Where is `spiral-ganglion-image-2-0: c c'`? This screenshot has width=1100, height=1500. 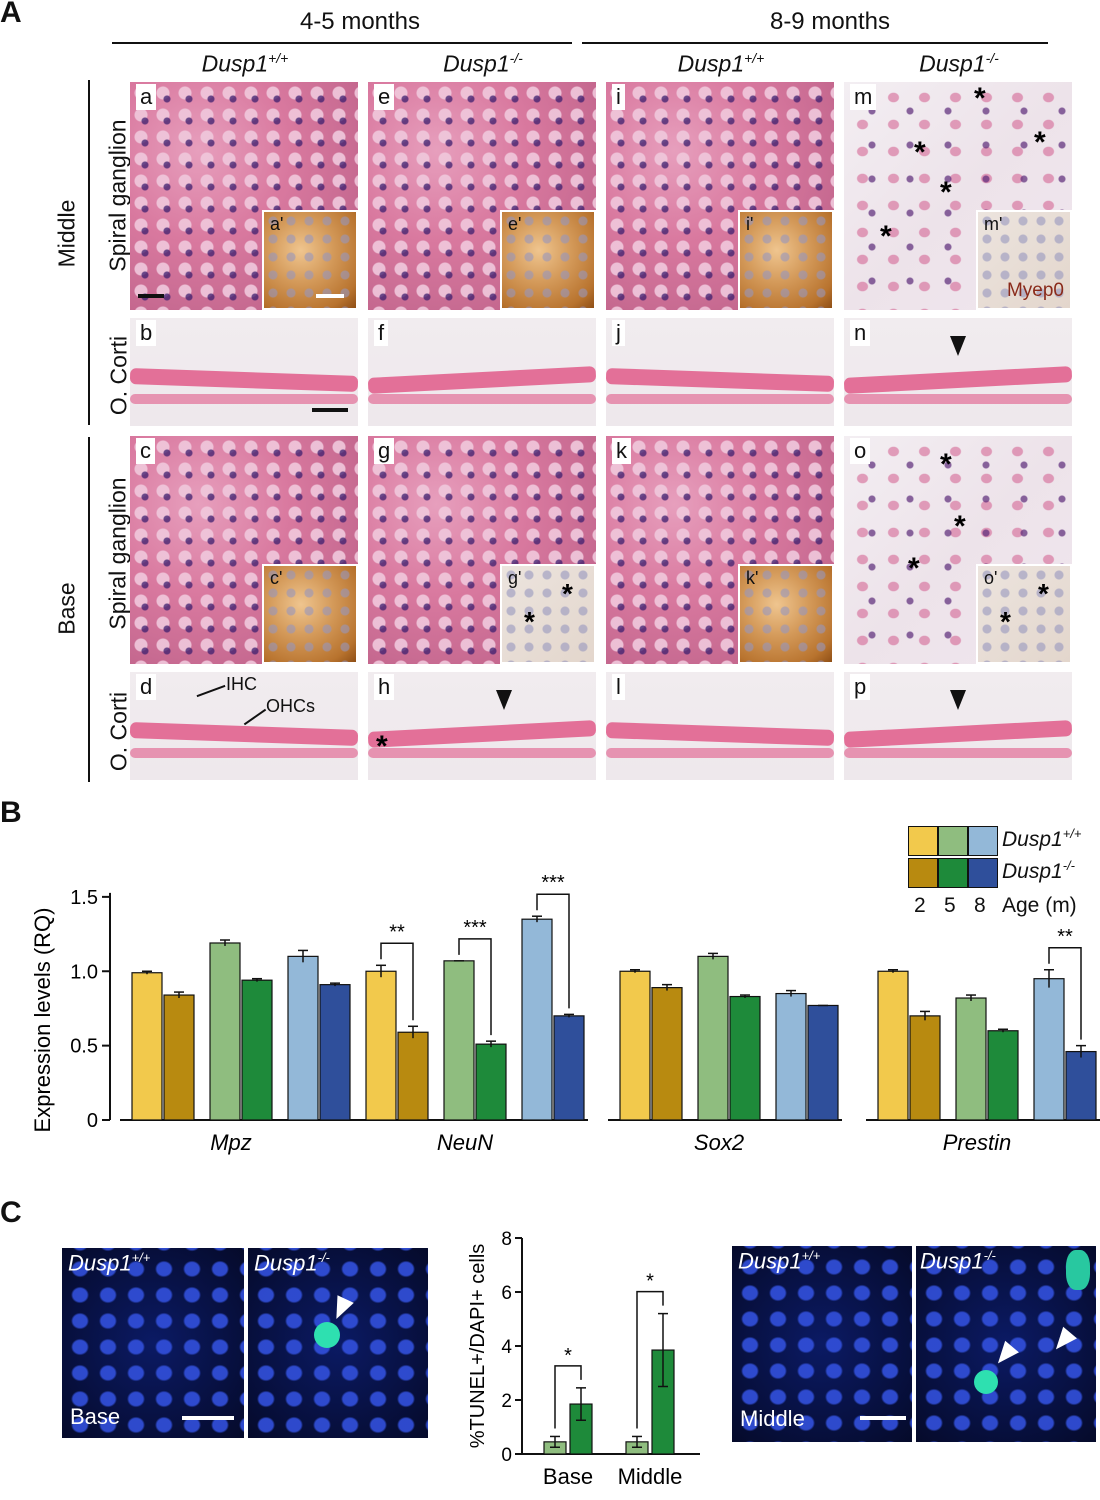
spiral-ganglion-image-2-0: c c' is located at coordinates (244, 550).